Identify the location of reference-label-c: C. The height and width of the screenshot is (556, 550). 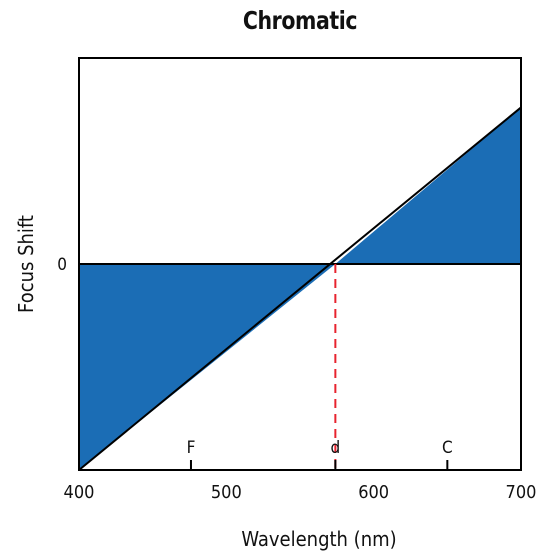
(447, 448).